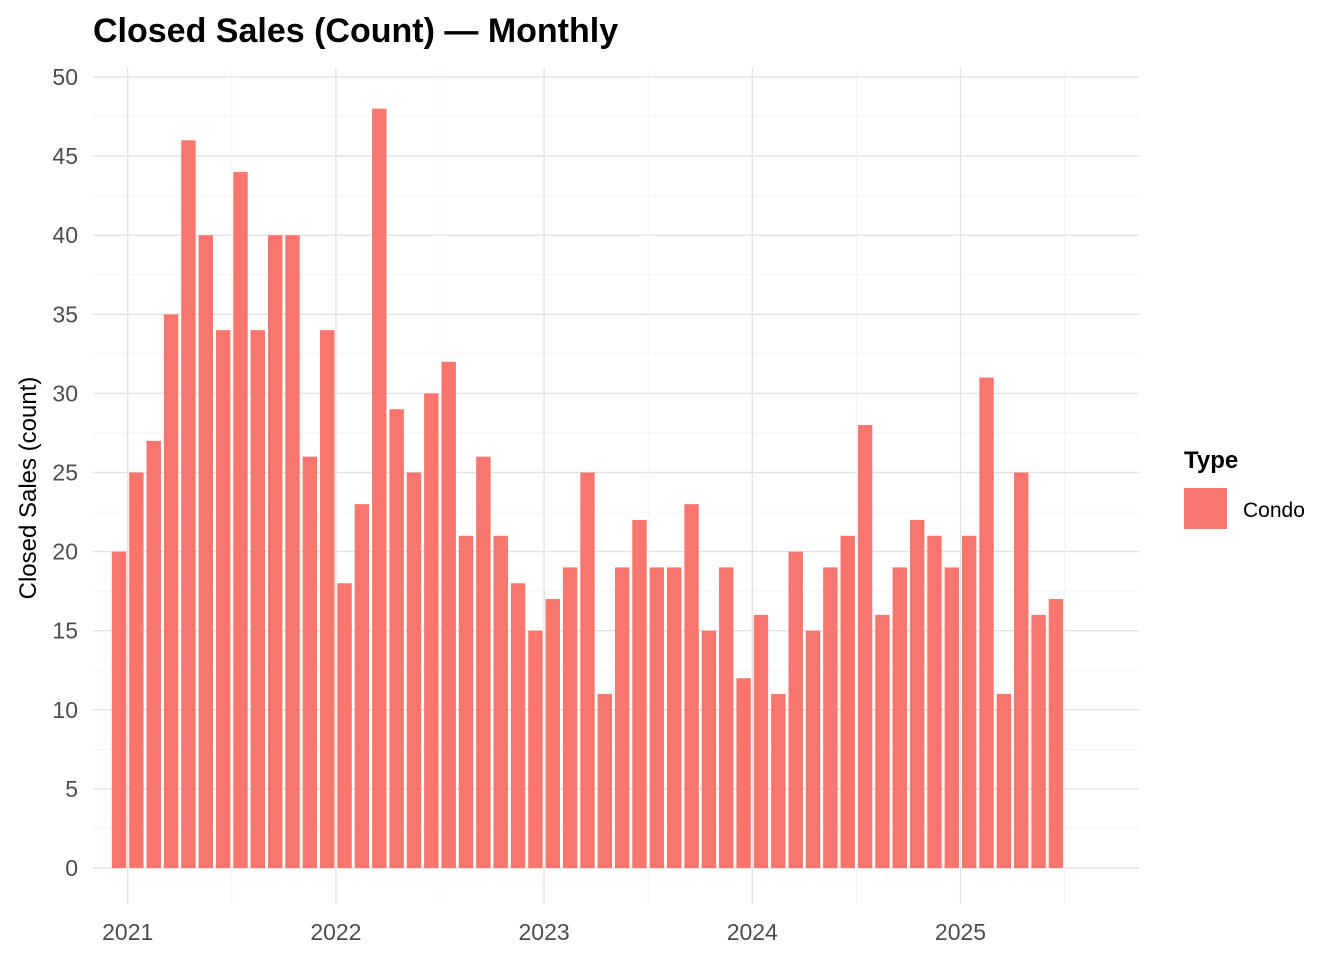  Describe the element at coordinates (1211, 460) in the screenshot. I see `legend-title: Type` at that location.